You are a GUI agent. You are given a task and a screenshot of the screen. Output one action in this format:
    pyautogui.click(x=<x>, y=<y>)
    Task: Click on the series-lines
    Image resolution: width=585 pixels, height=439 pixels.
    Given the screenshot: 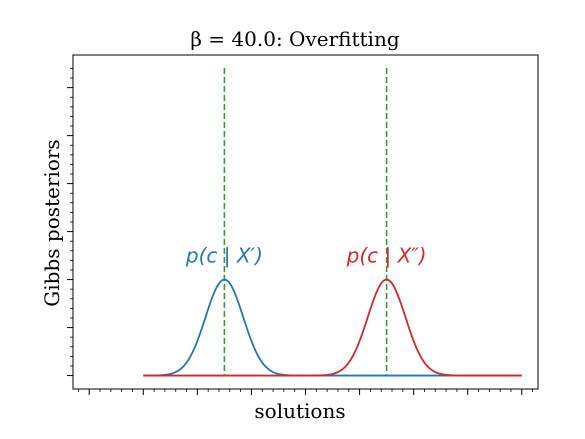 What is the action you would take?
    pyautogui.click(x=332, y=327)
    